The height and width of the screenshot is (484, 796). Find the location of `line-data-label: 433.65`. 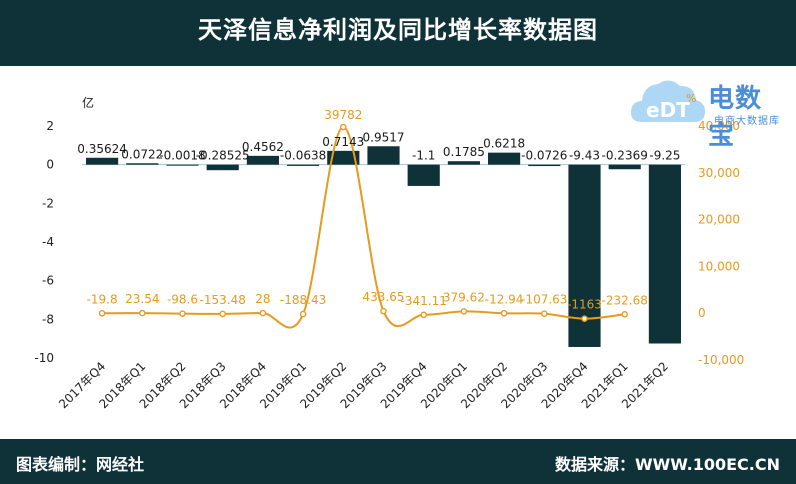

line-data-label: 433.65 is located at coordinates (384, 297).